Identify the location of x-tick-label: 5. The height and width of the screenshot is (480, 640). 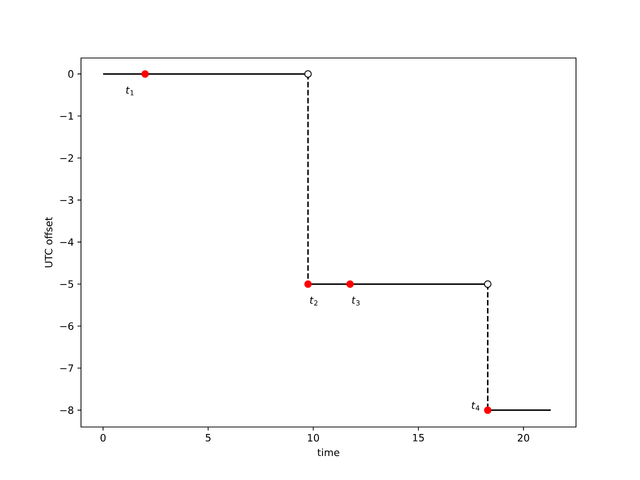
(208, 438).